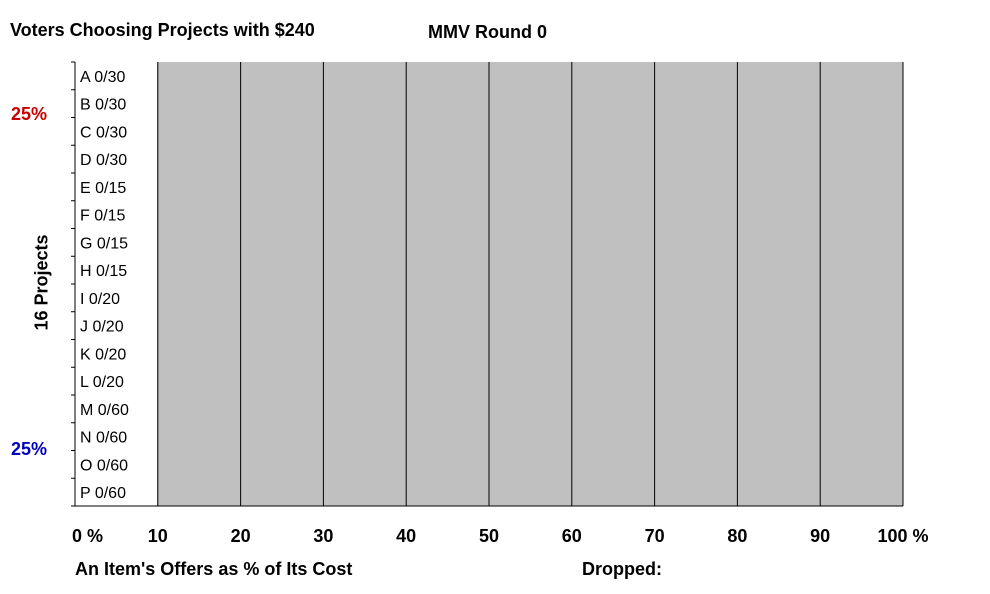  Describe the element at coordinates (103, 271) in the screenshot. I see `category-label: H 0/15` at that location.